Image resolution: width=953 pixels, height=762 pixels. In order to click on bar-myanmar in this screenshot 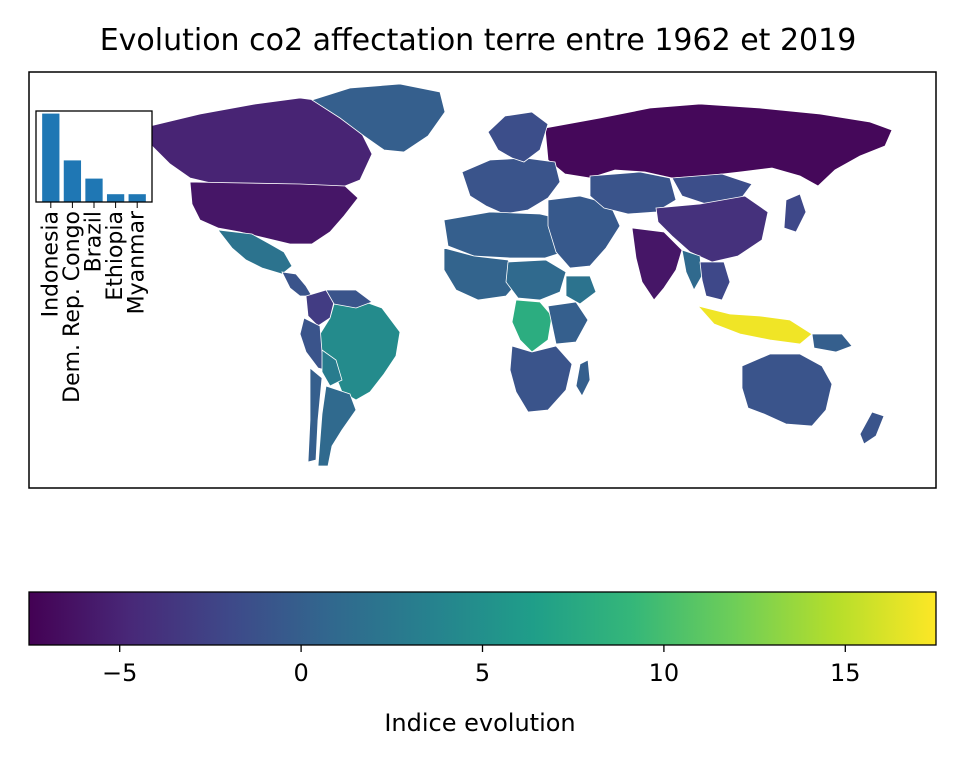, I will do `click(137, 198)`.